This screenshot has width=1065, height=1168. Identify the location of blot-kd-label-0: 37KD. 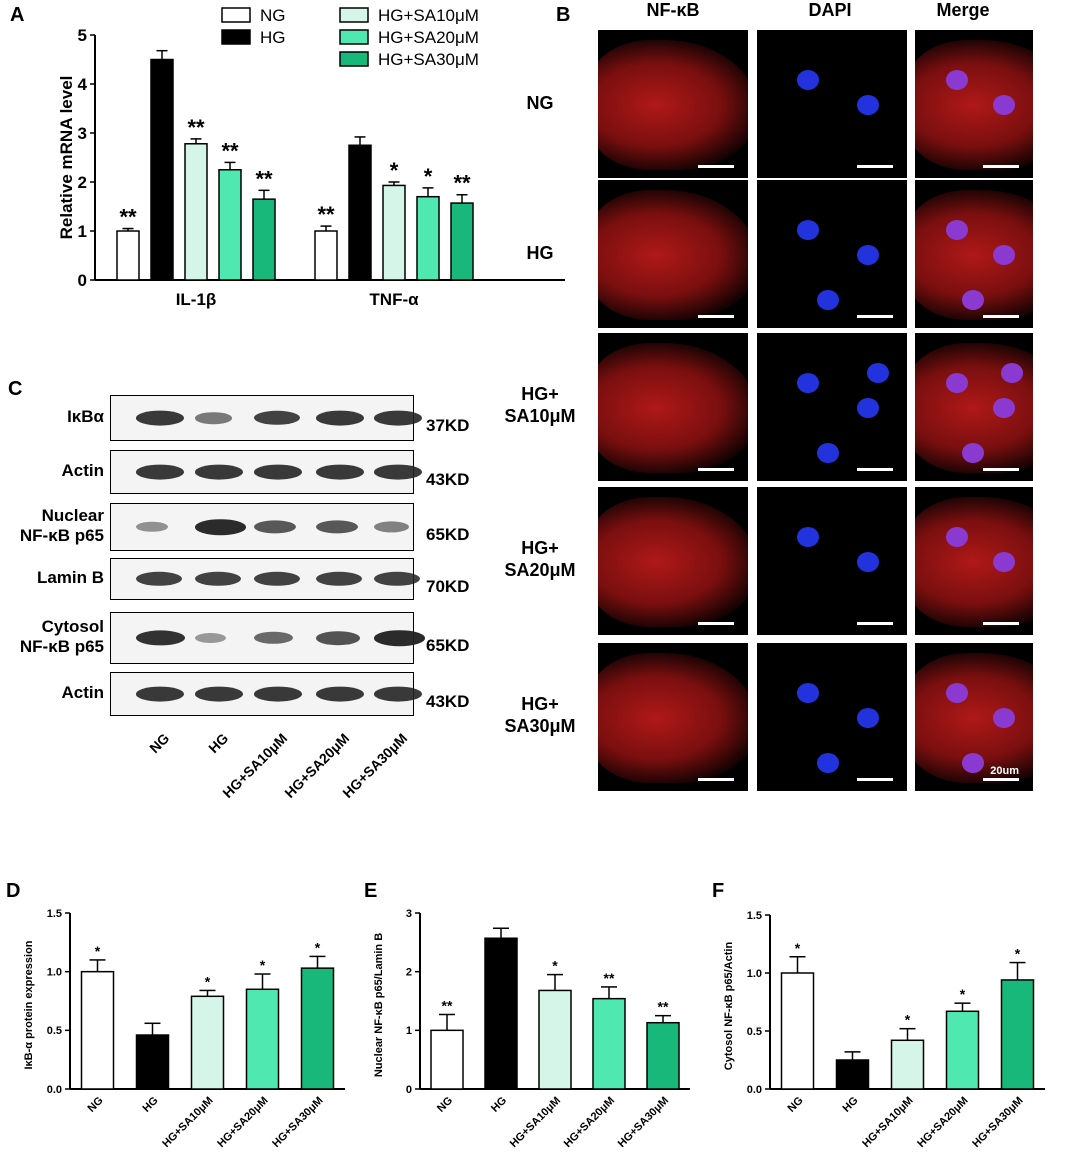
(448, 425).